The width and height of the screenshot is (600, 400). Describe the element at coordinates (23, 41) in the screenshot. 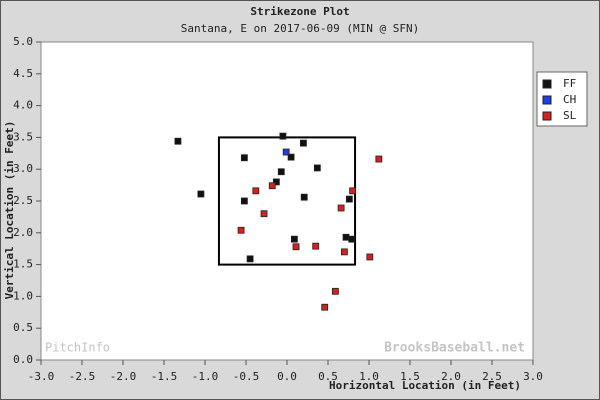

I see `y-tick-label: 5.0` at that location.